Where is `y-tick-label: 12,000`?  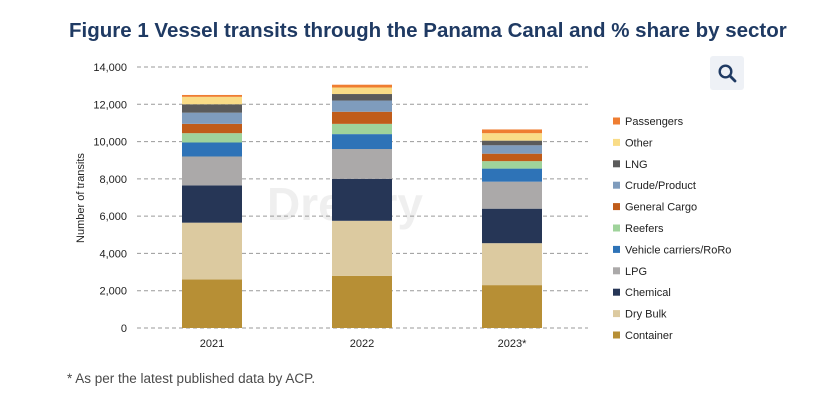
y-tick-label: 12,000 is located at coordinates (110, 105).